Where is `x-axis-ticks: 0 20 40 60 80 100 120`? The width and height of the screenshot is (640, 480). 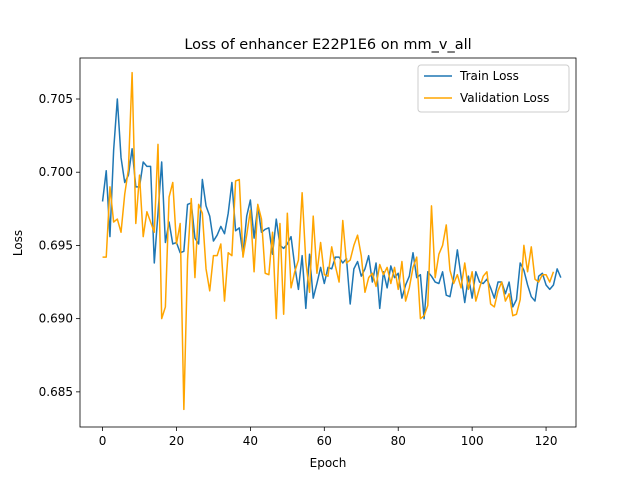 x-axis-ticks: 0 20 40 60 80 100 120 is located at coordinates (328, 437).